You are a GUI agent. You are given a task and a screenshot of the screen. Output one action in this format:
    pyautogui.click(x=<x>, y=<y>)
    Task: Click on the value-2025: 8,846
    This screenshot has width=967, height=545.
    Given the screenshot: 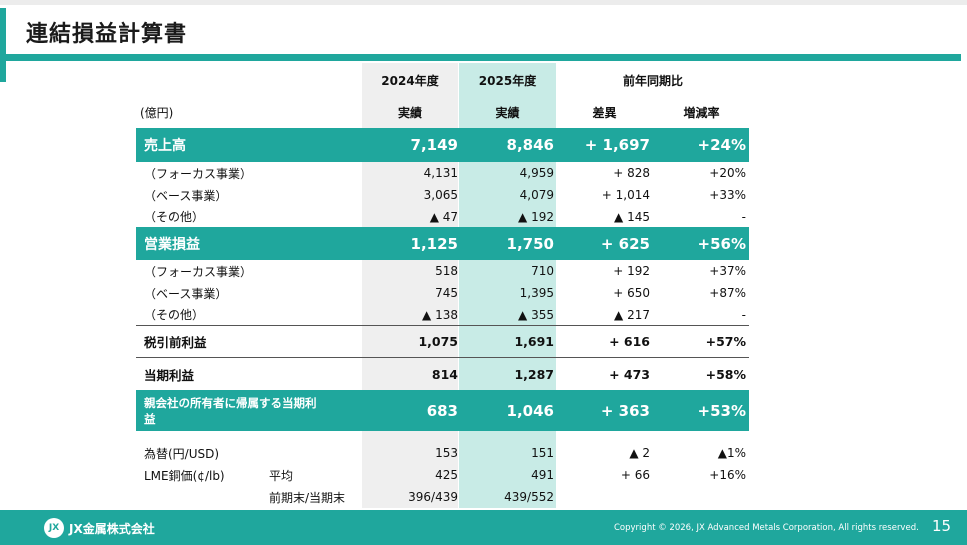 What is the action you would take?
    pyautogui.click(x=530, y=145)
    